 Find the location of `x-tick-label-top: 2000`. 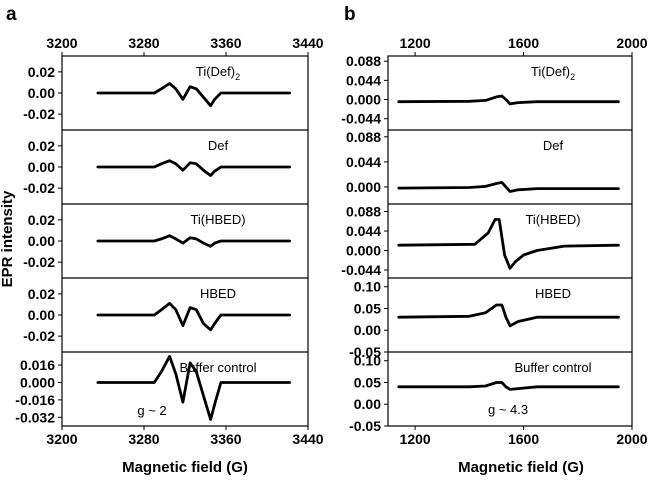

x-tick-label-top: 2000 is located at coordinates (631, 43).